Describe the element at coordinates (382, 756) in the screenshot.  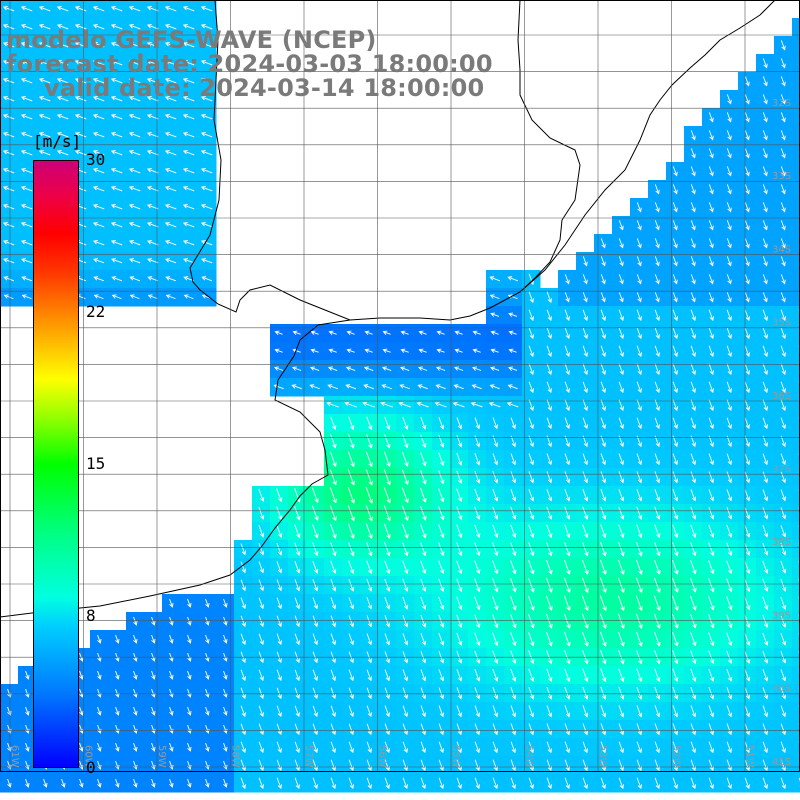
I see `lon-label: 56W` at that location.